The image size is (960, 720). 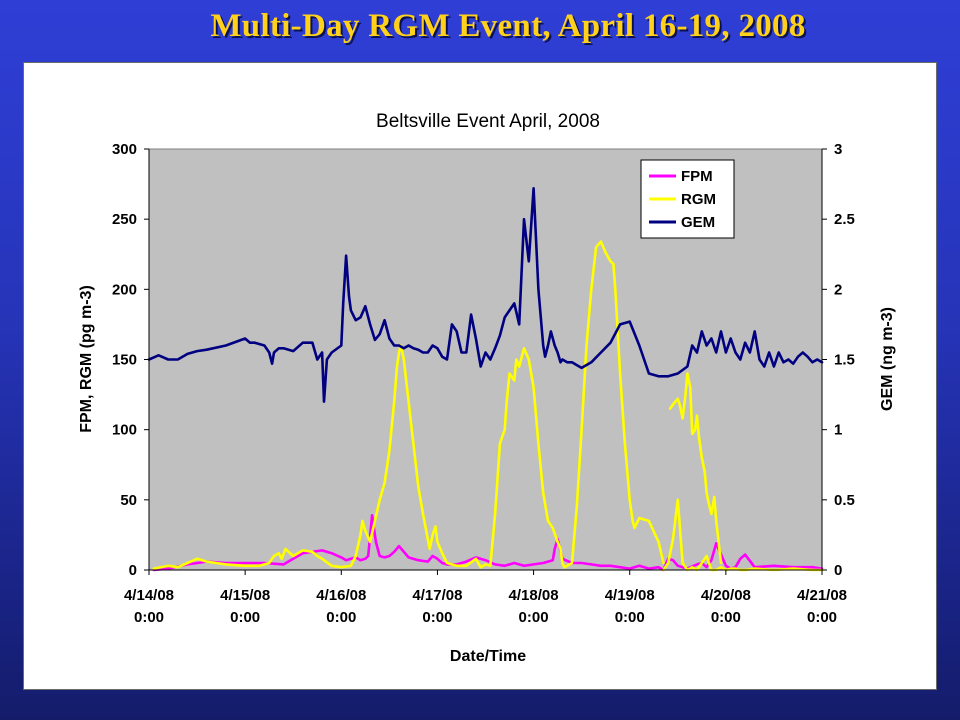 What do you see at coordinates (128, 500) in the screenshot?
I see `y-tick-label: 50` at bounding box center [128, 500].